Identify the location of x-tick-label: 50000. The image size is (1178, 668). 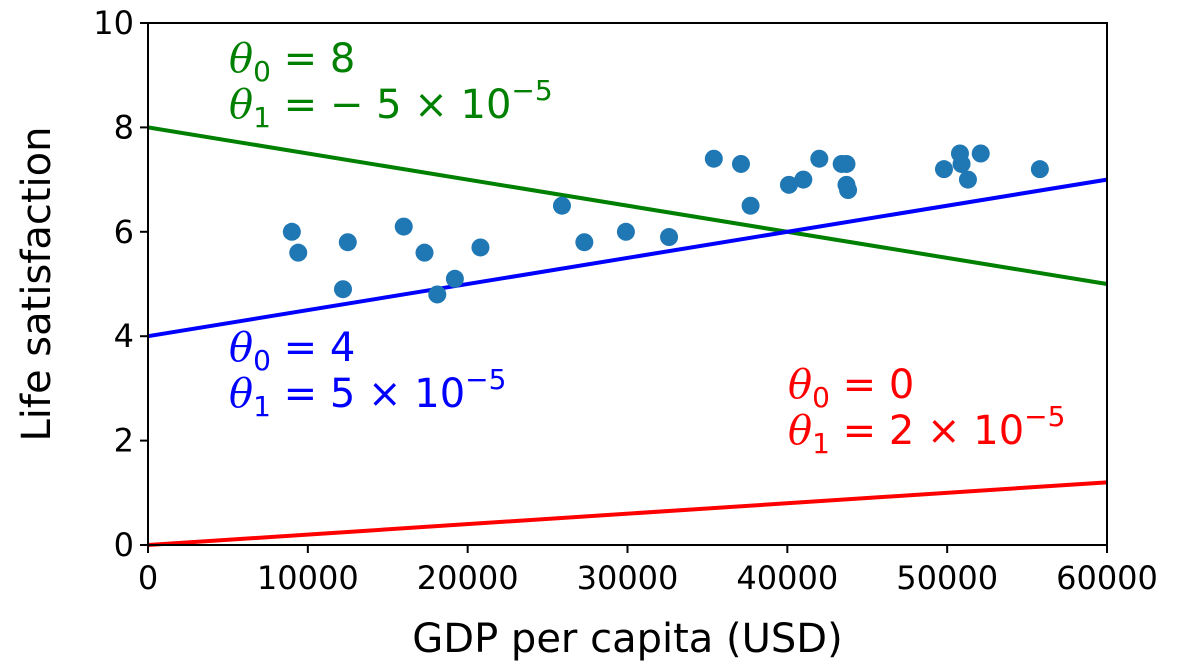
(947, 578).